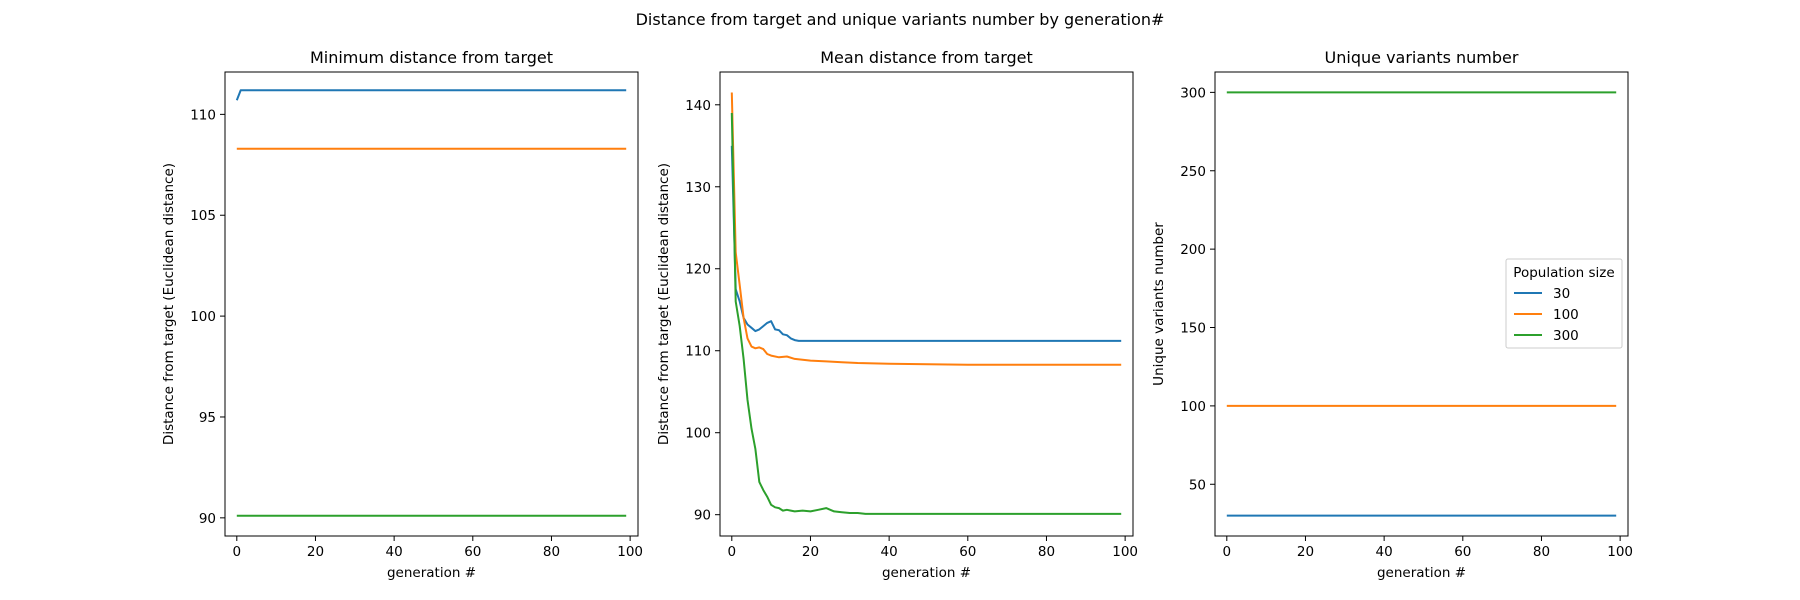 The width and height of the screenshot is (1800, 600). What do you see at coordinates (203, 216) in the screenshot?
I see `y-tick-label: 105` at bounding box center [203, 216].